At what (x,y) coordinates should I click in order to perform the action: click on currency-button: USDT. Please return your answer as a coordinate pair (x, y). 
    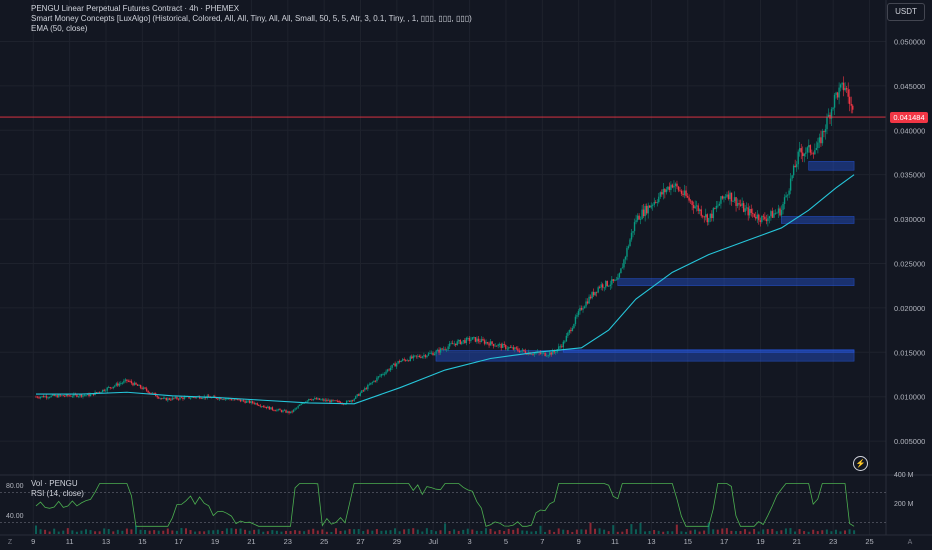
    Looking at the image, I should click on (906, 12).